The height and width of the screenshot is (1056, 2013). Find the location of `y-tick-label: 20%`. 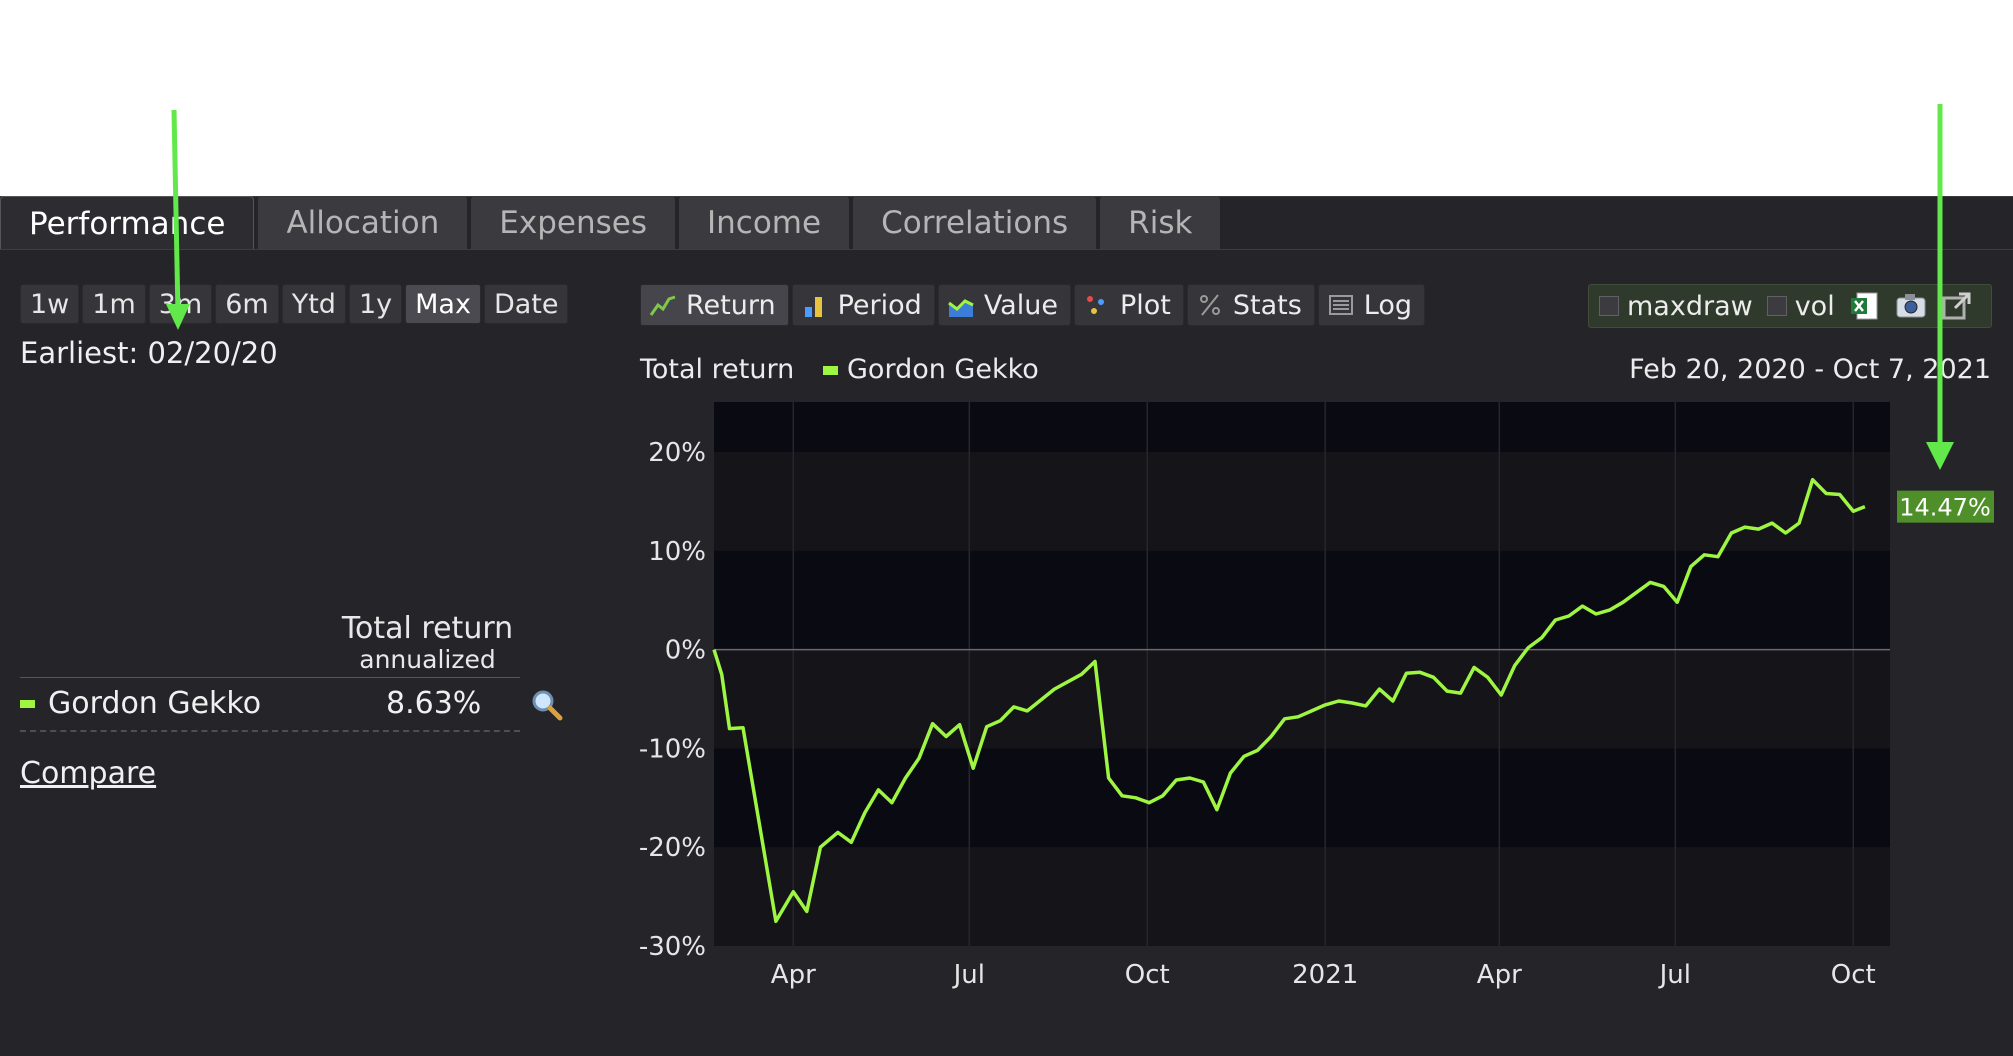

y-tick-label: 20% is located at coordinates (677, 453).